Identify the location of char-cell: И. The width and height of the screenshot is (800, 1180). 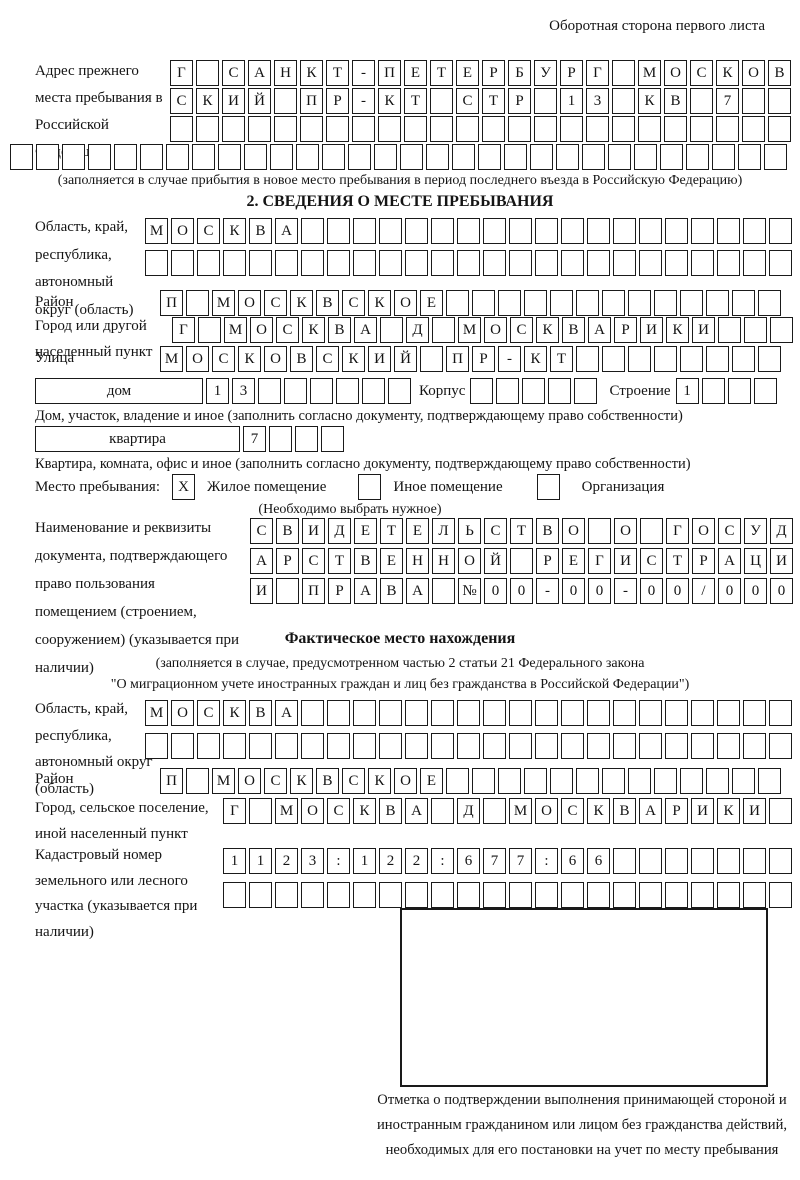
(313, 531).